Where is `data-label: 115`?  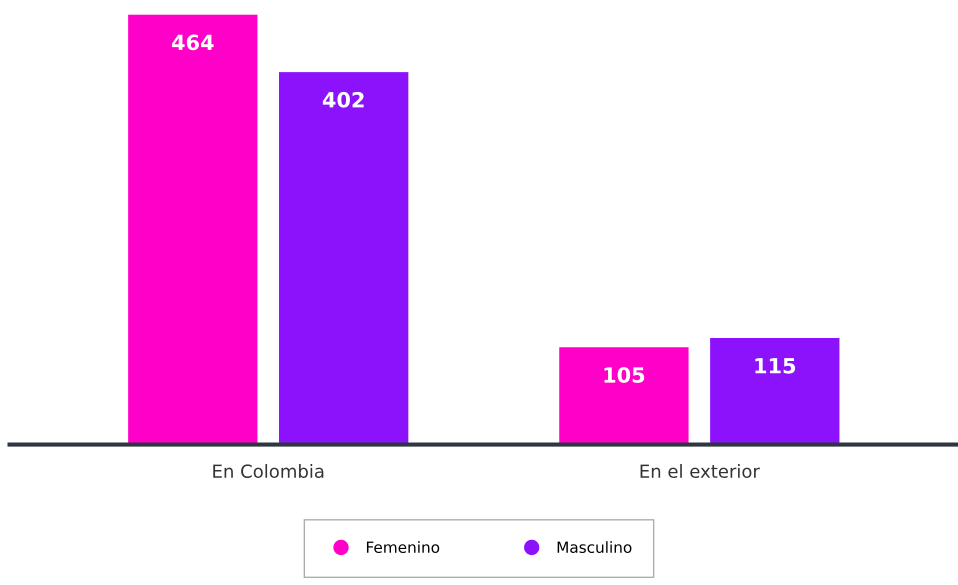
data-label: 115 is located at coordinates (775, 366).